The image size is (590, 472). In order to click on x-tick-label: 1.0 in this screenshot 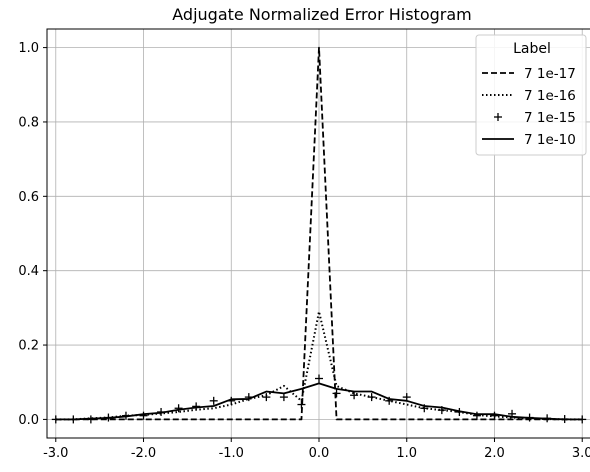, I will do `click(406, 453)`.